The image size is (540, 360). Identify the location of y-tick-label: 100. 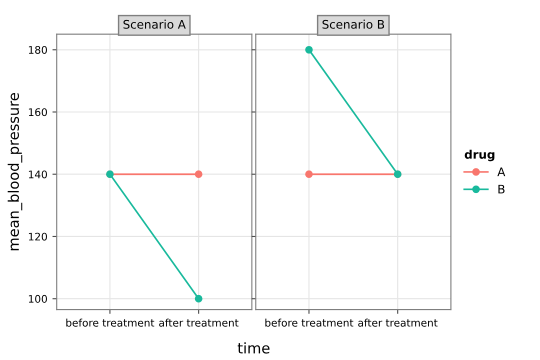
(37, 298).